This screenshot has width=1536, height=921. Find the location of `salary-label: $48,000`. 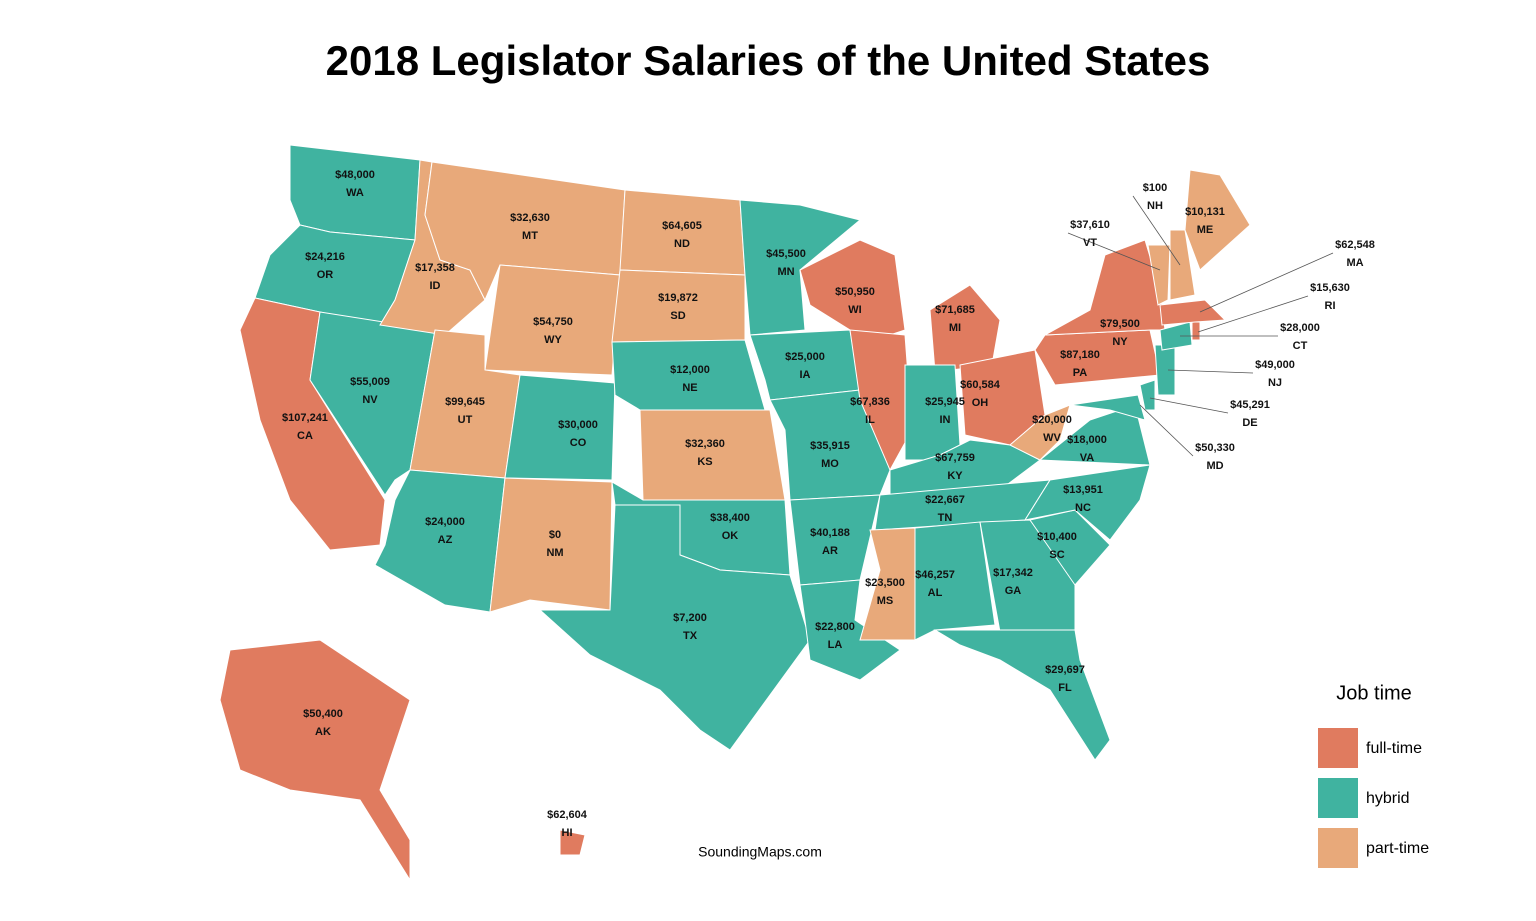

salary-label: $48,000 is located at coordinates (355, 175).